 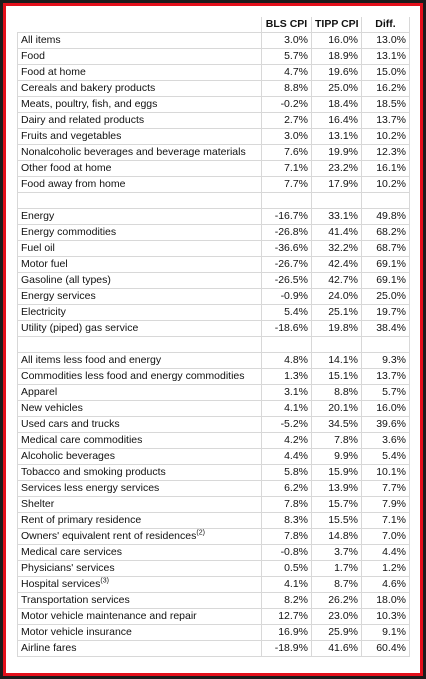 What do you see at coordinates (336, 264) in the screenshot?
I see `value-cell: 42.4%` at bounding box center [336, 264].